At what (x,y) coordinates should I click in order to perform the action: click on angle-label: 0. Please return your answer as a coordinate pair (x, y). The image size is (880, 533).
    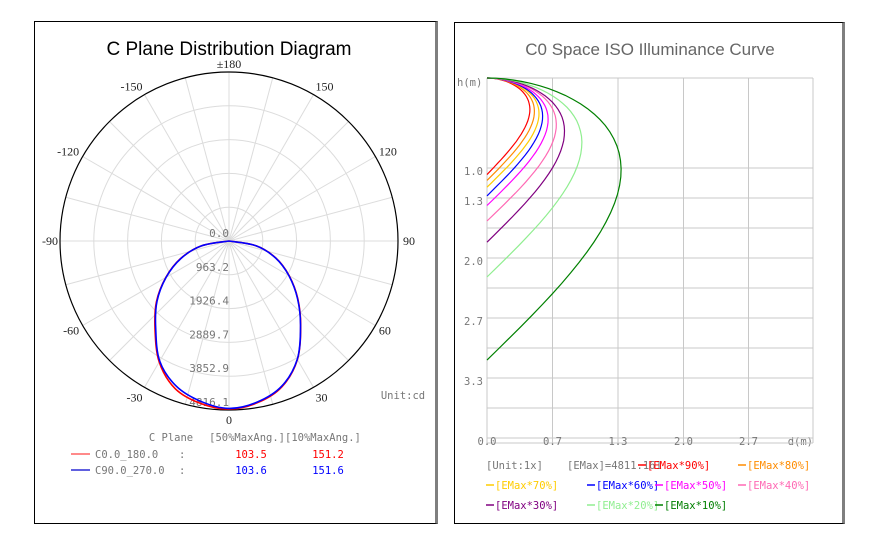
    Looking at the image, I should click on (229, 420).